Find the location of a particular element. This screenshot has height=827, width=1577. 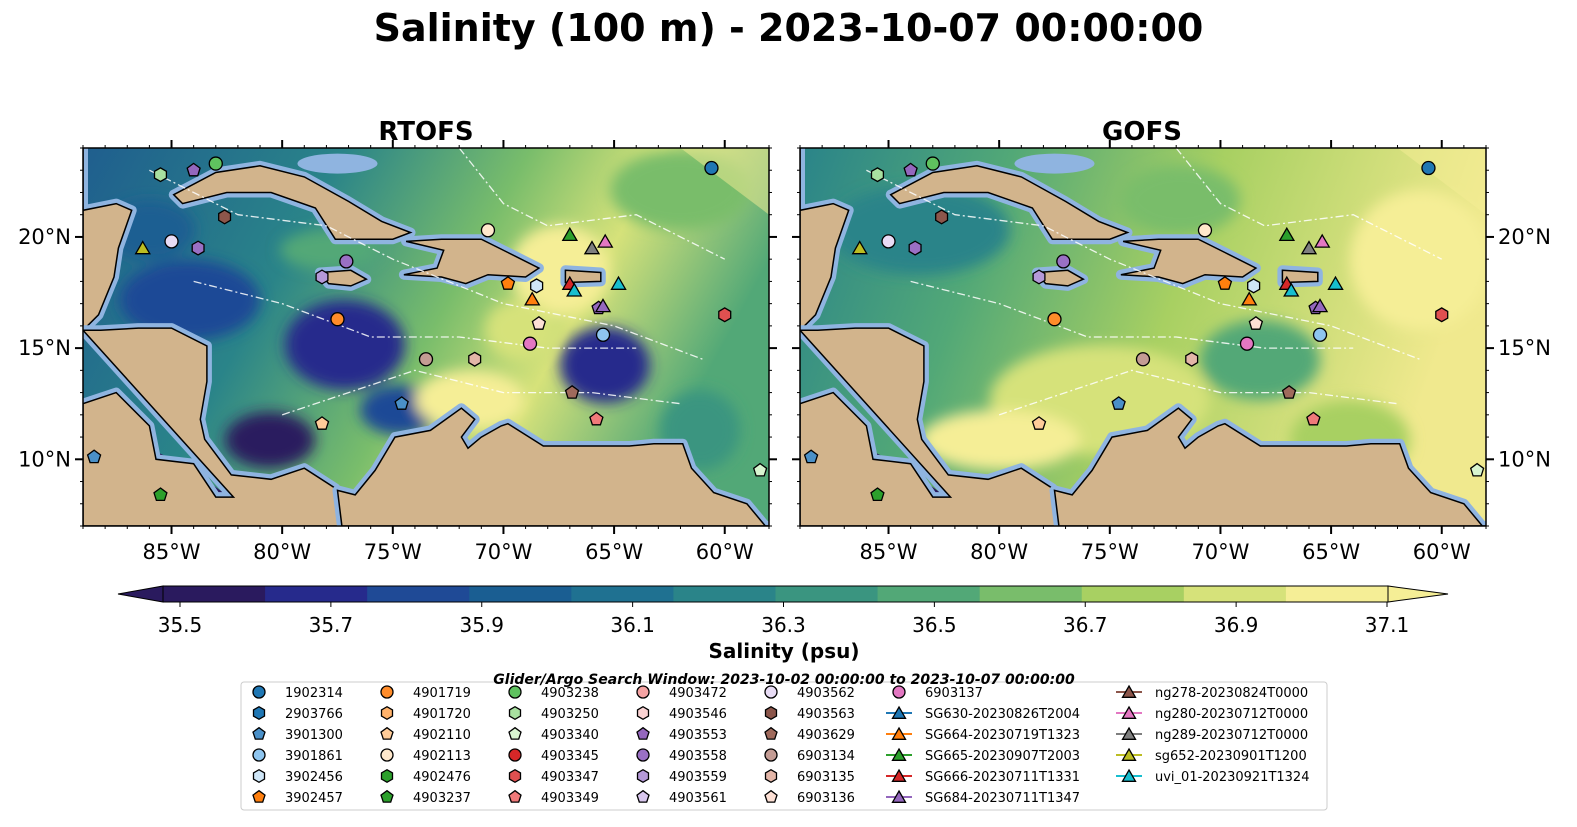

yucatan-land is located at coordinates (108, 240).